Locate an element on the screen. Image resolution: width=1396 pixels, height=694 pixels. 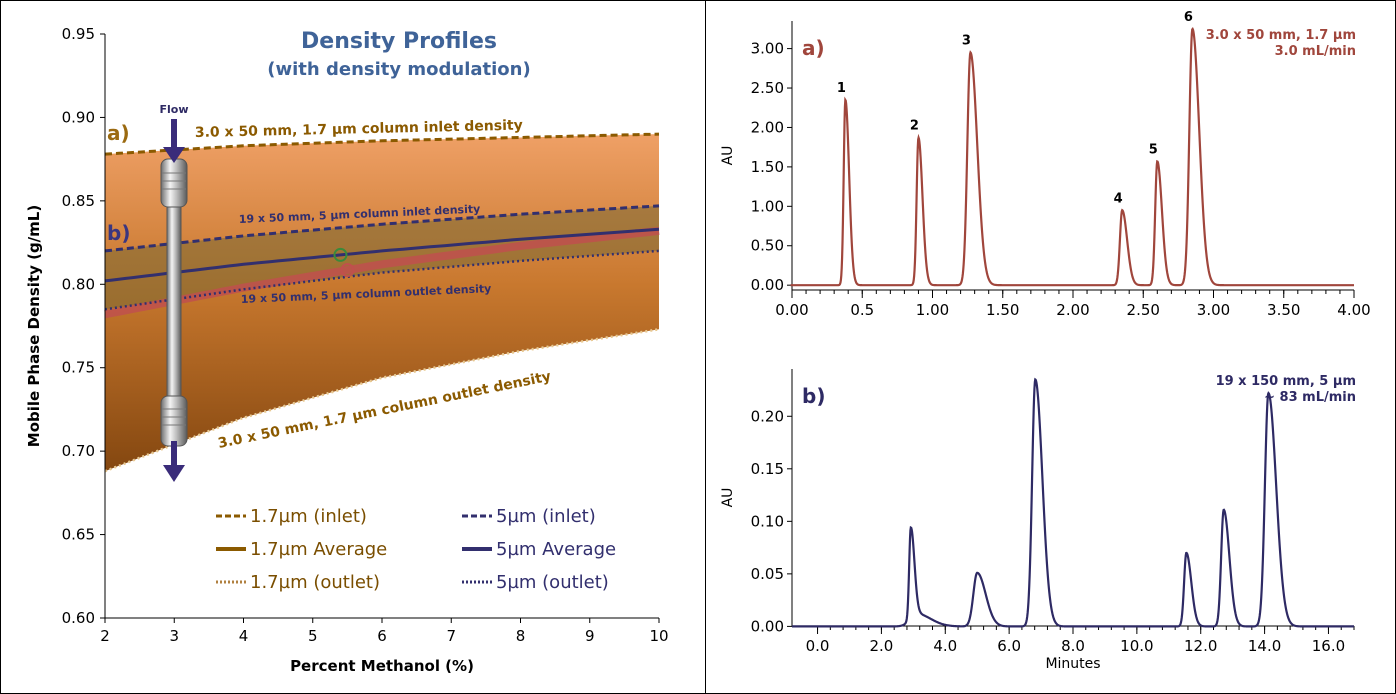
x-tick-label: 3.00 is located at coordinates (1213, 310).